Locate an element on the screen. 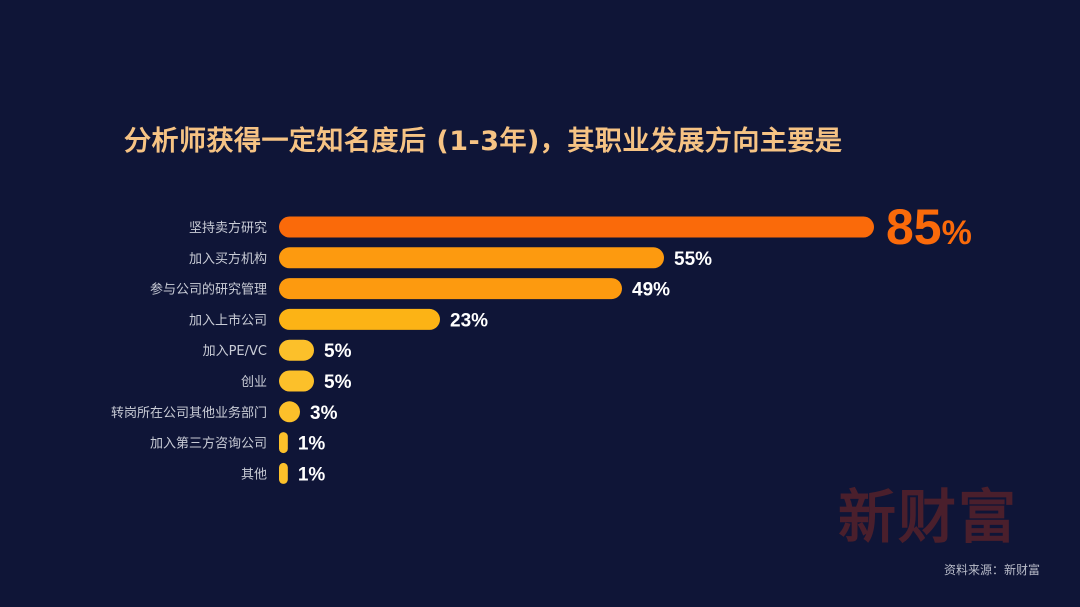 The width and height of the screenshot is (1080, 607). category-label: 创业 is located at coordinates (254, 382).